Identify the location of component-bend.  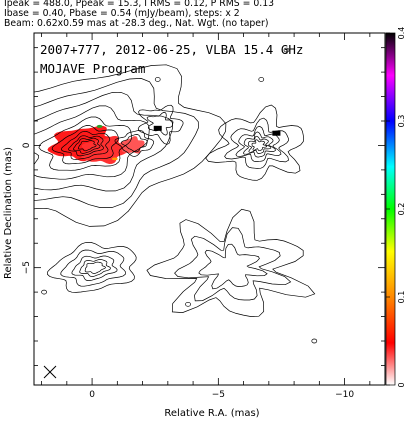
(160, 124).